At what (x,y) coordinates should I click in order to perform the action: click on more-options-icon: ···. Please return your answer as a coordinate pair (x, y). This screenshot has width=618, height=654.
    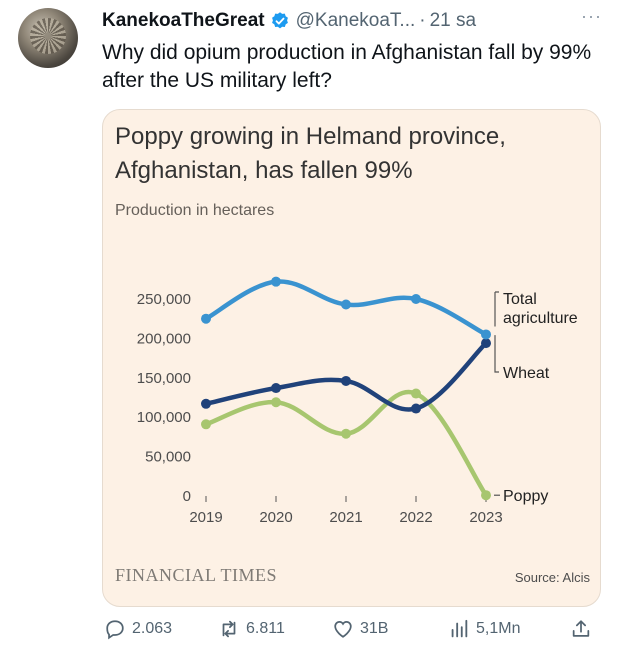
    Looking at the image, I should click on (591, 16).